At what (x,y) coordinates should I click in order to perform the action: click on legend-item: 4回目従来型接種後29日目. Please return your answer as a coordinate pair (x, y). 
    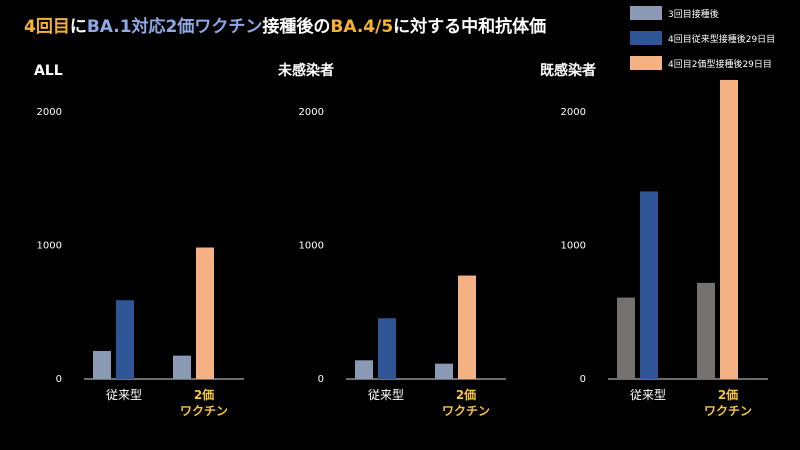
    Looking at the image, I should click on (702, 38).